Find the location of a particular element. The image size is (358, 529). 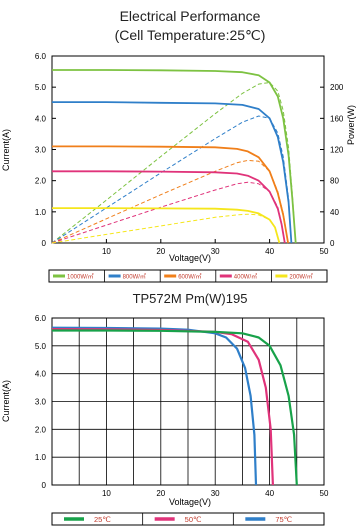

chart1-y2-tick-label: 200 is located at coordinates (337, 87).